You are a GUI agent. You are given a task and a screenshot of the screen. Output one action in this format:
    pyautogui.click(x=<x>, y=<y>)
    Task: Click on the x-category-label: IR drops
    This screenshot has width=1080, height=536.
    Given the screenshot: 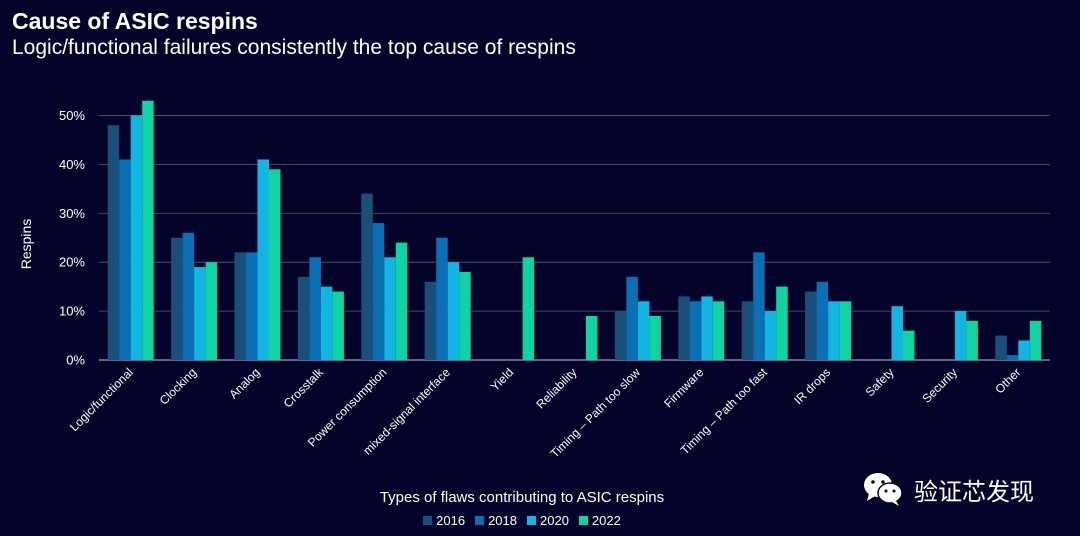 What is the action you would take?
    pyautogui.click(x=812, y=386)
    